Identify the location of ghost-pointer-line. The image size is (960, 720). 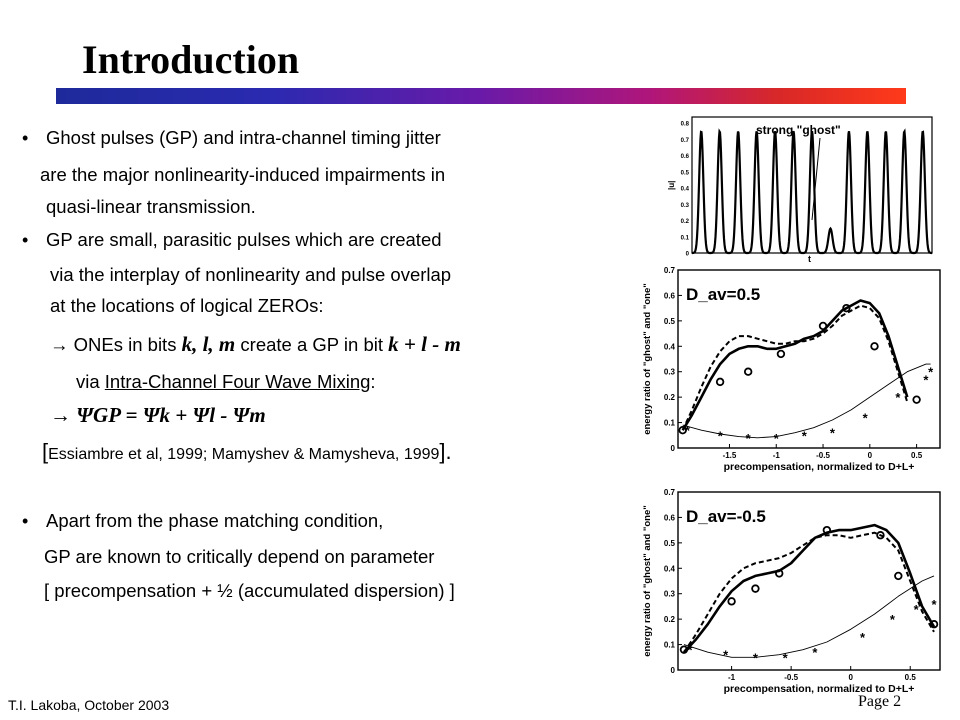
(816, 179).